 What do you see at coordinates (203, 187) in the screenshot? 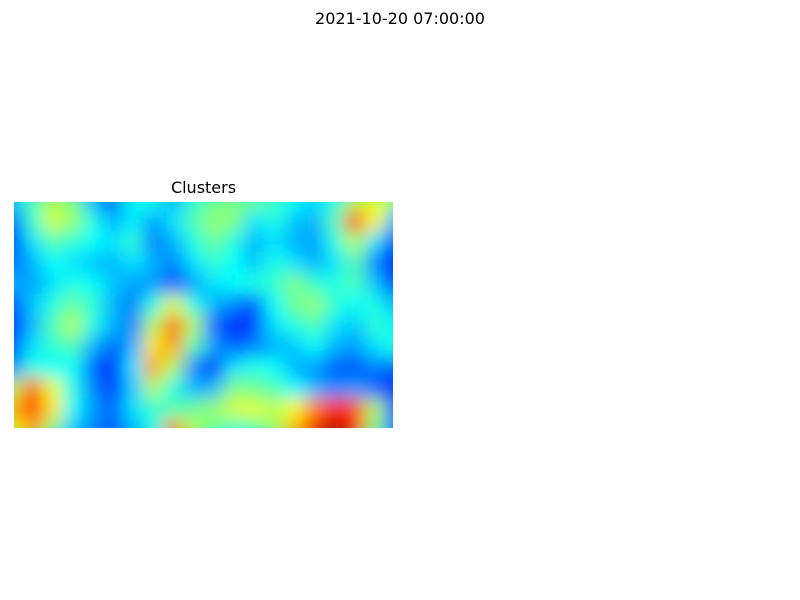
I see `chart-title: Clusters` at bounding box center [203, 187].